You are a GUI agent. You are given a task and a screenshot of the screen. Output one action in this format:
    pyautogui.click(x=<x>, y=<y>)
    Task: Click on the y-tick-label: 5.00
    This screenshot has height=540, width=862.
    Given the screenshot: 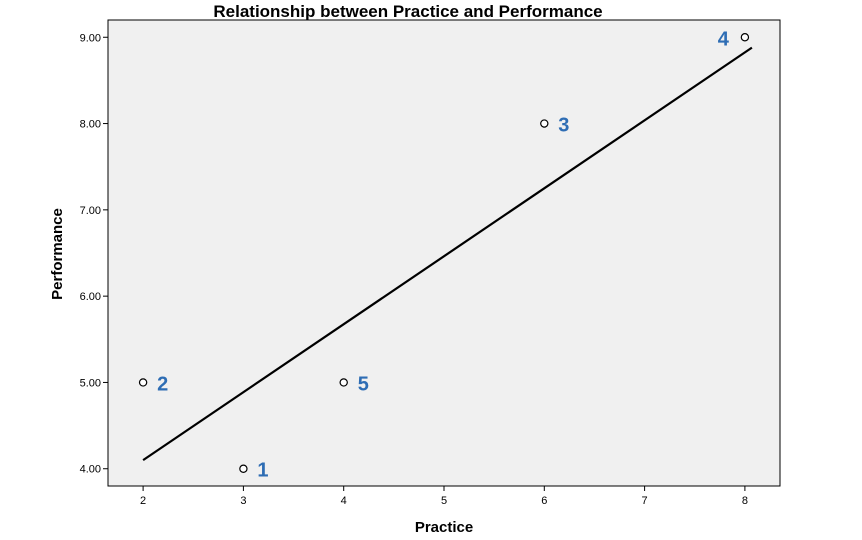 What is the action you would take?
    pyautogui.click(x=90, y=383)
    